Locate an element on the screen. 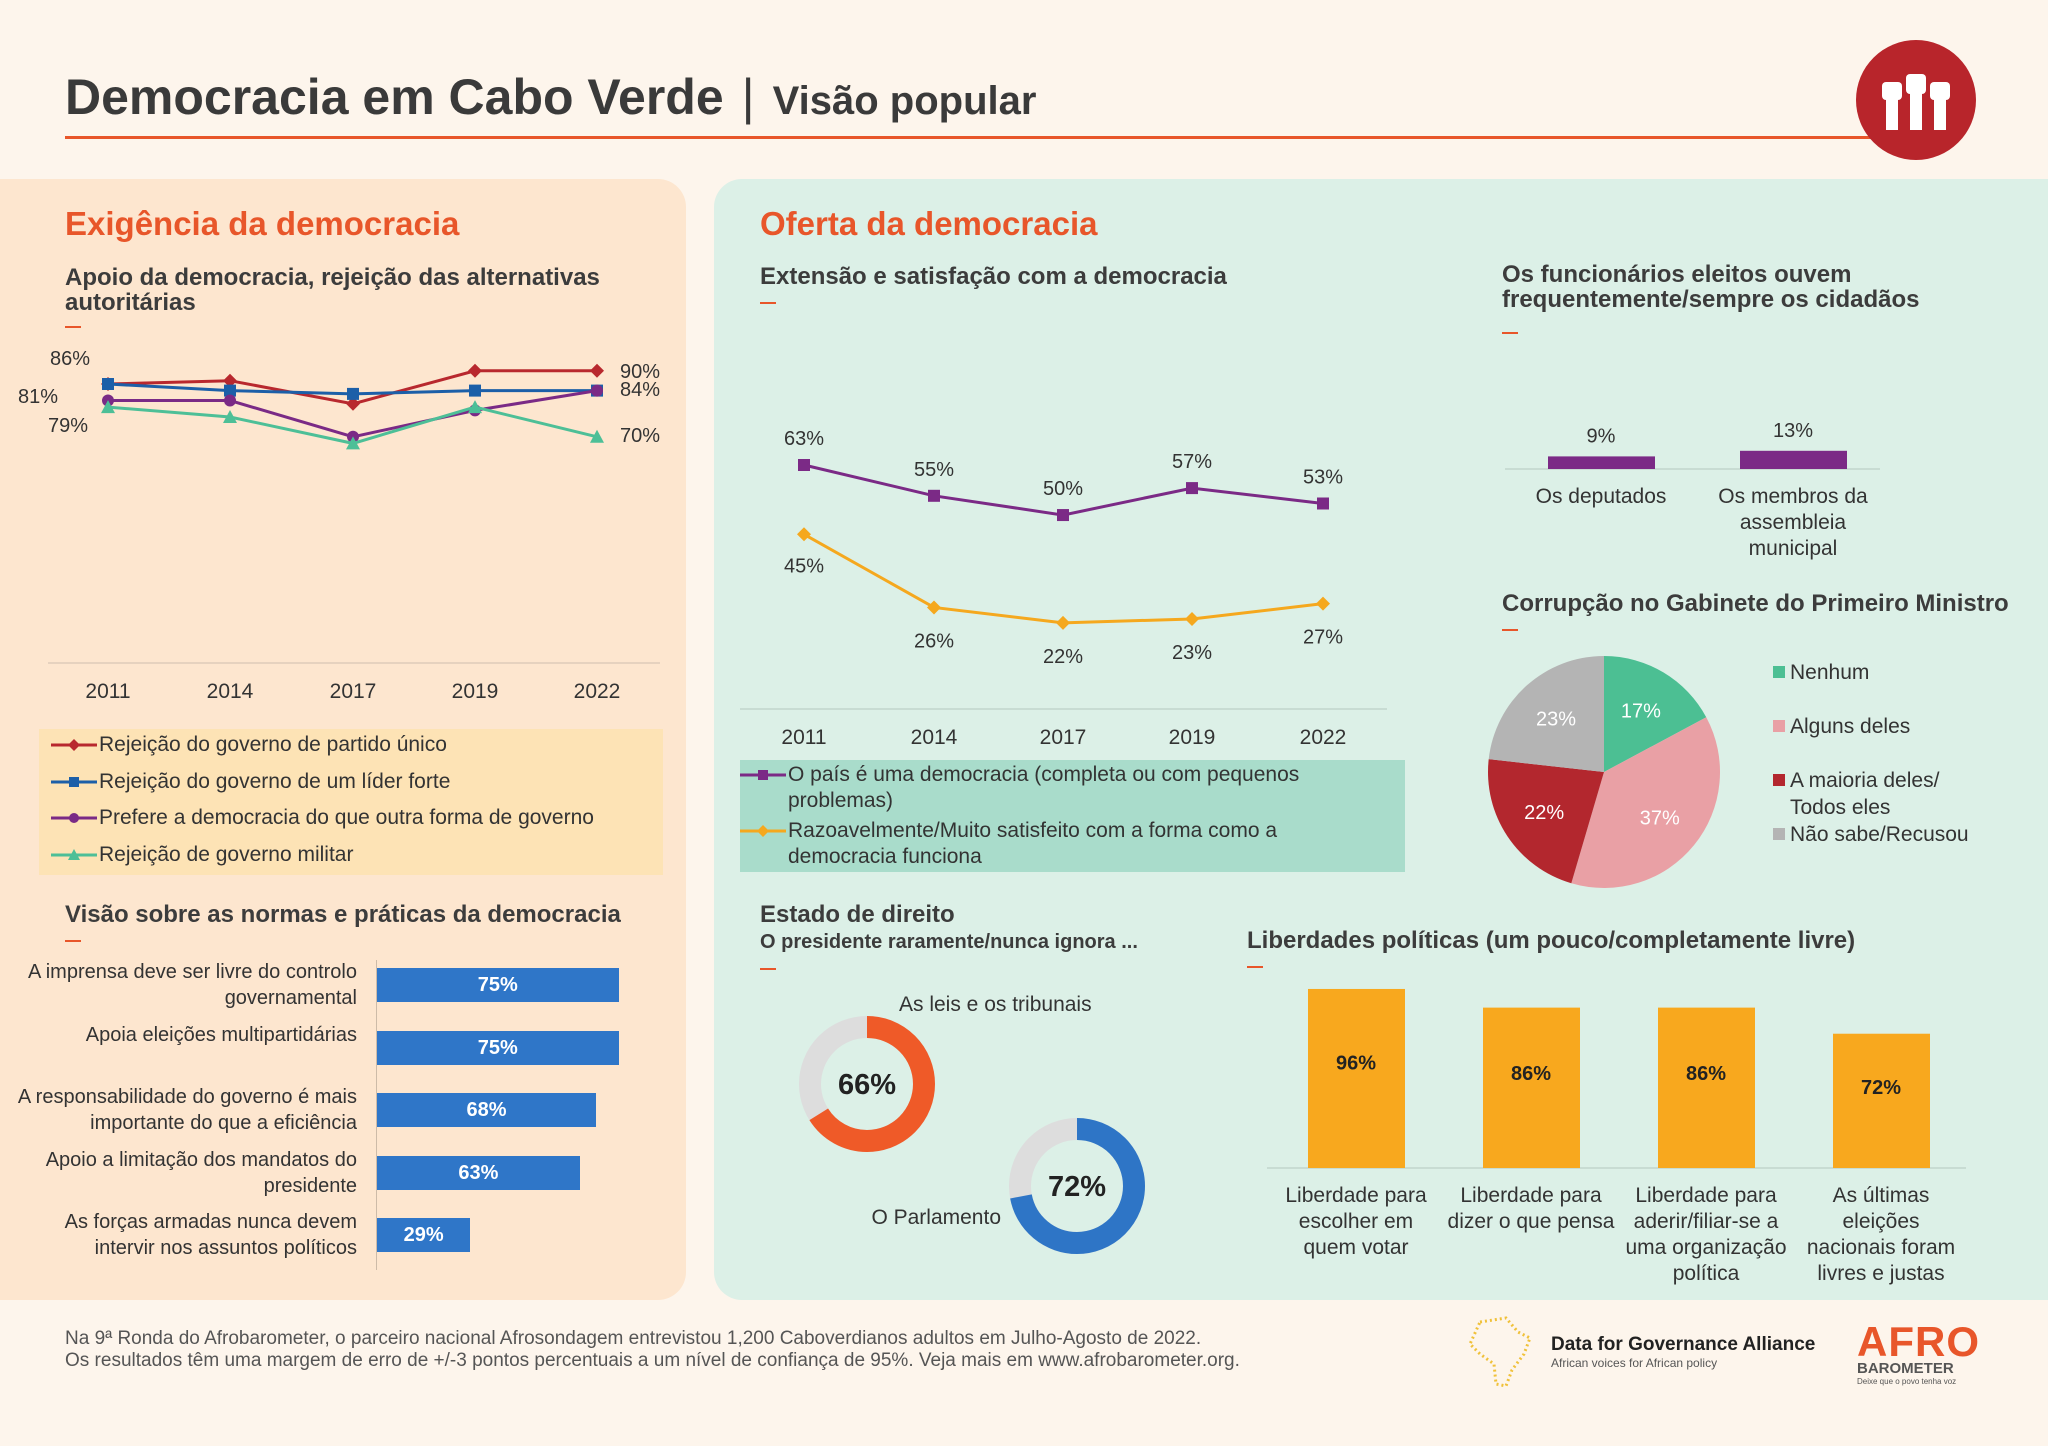  category-label: Os deputados is located at coordinates (1601, 496).